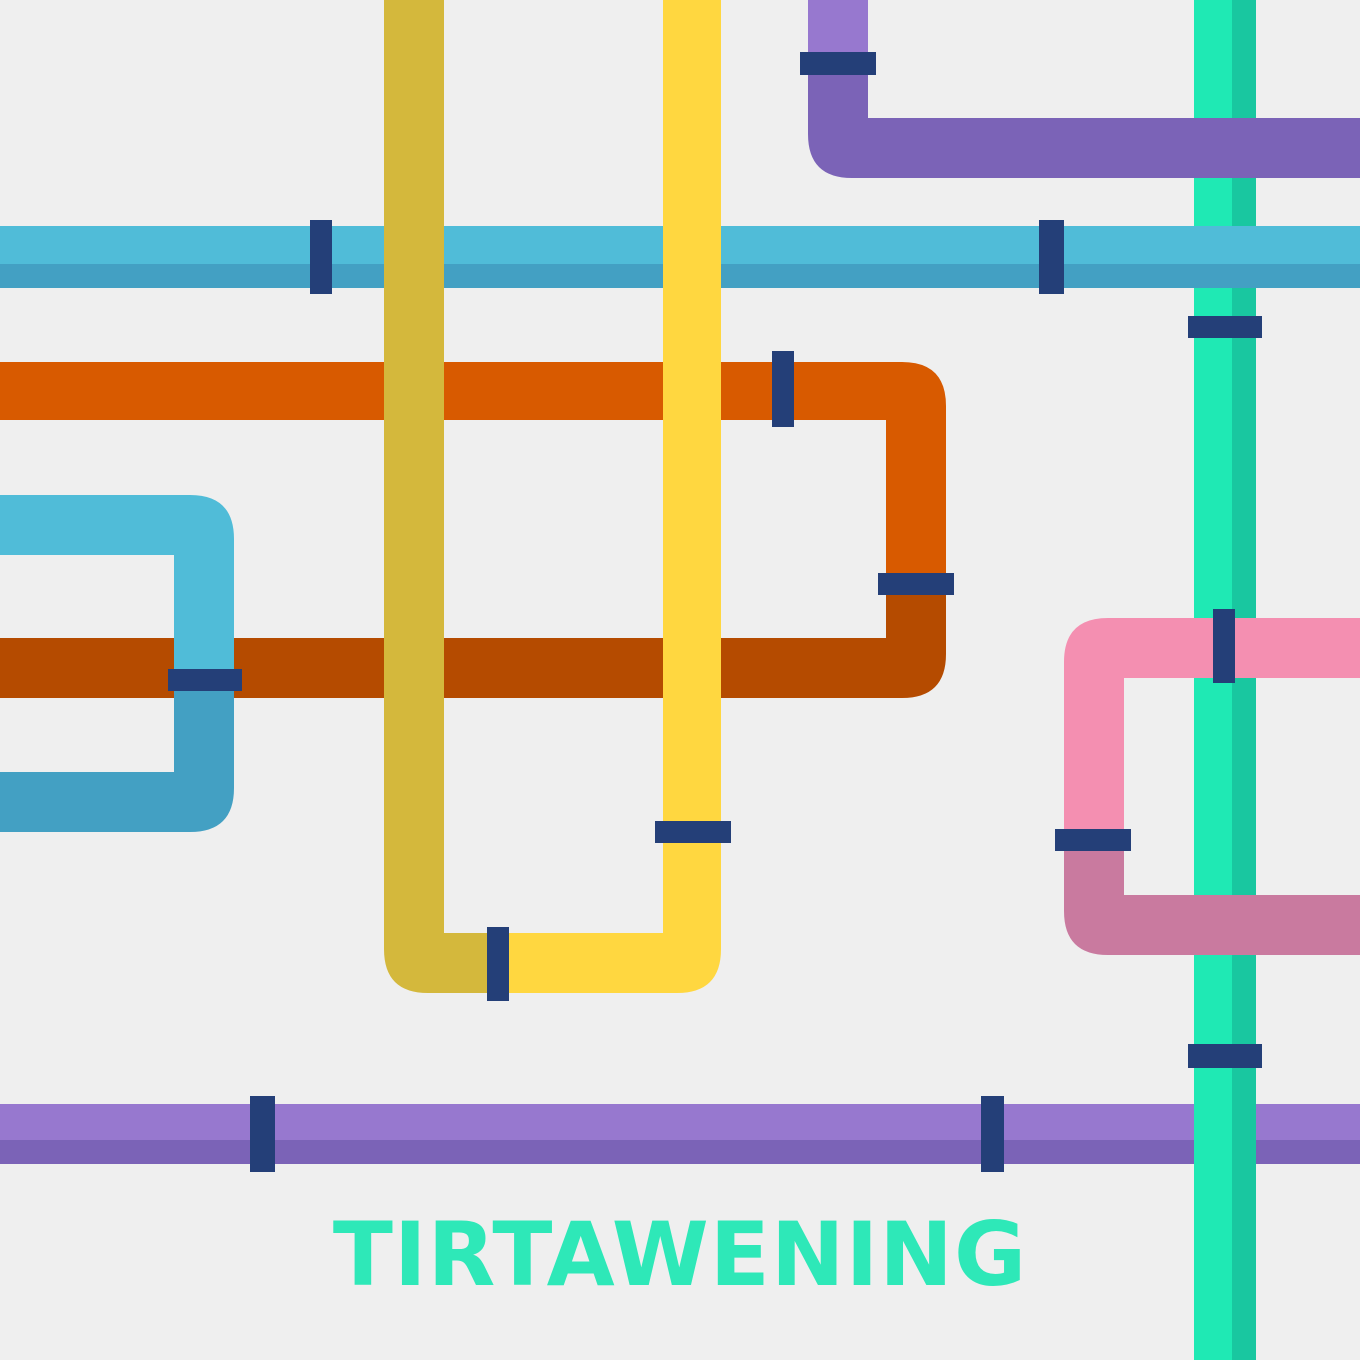  Describe the element at coordinates (1212, 897) in the screenshot. I see `pink-pipe-lower` at that location.